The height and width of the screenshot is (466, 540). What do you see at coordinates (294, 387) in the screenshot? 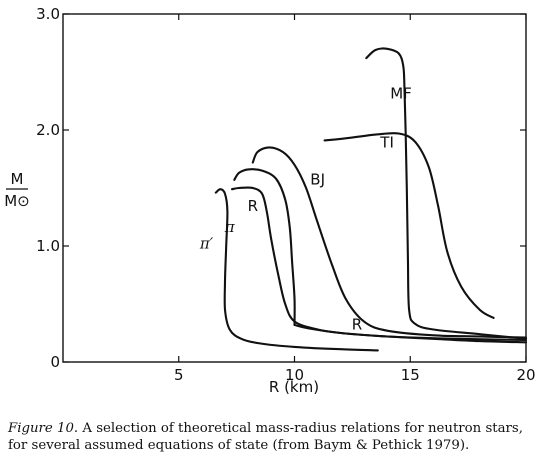
I see `x-axis-label: R (km)` at bounding box center [294, 387].